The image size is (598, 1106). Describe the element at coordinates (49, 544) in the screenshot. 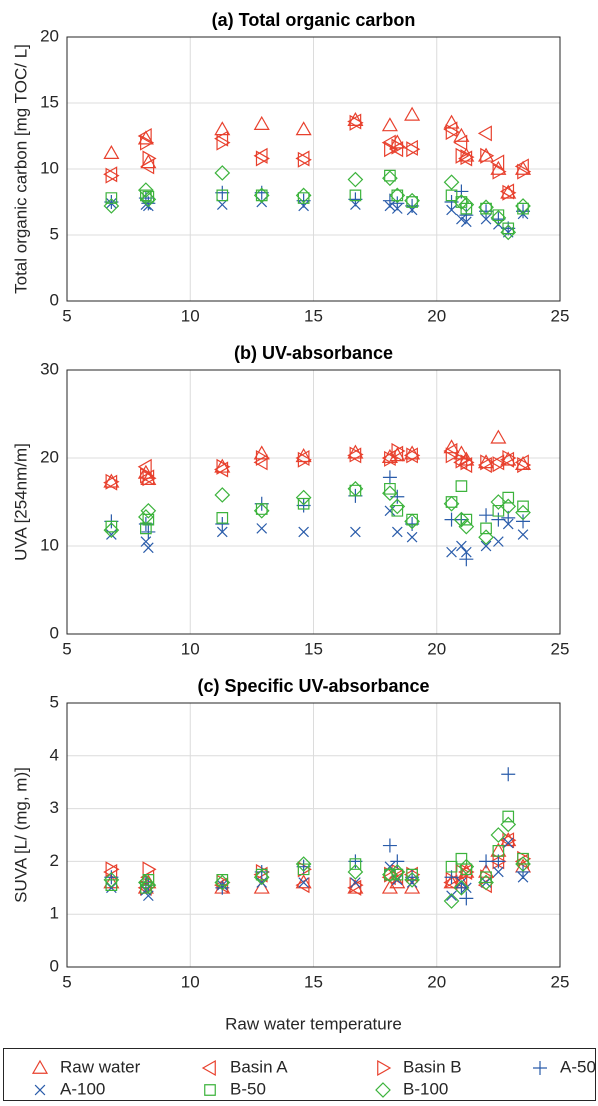

I see `y-tick-label: 10` at that location.